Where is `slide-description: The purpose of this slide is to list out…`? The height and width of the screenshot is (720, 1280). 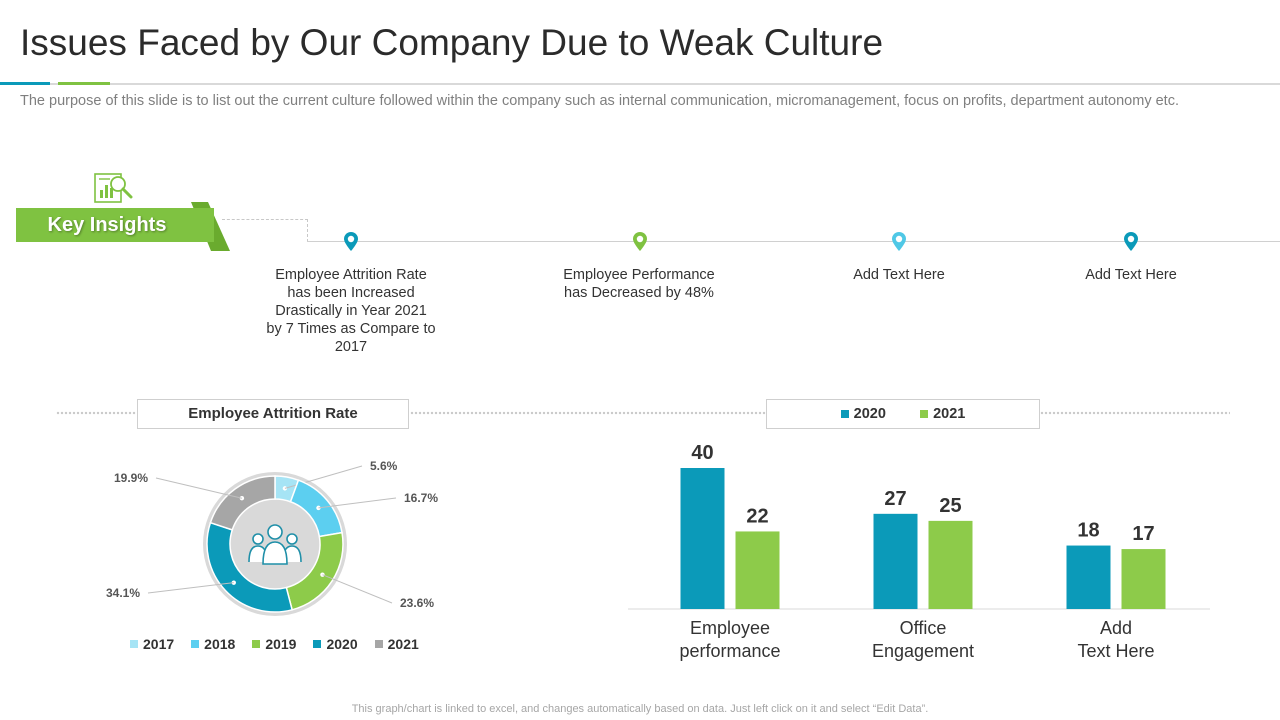 slide-description: The purpose of this slide is to list out… is located at coordinates (599, 101).